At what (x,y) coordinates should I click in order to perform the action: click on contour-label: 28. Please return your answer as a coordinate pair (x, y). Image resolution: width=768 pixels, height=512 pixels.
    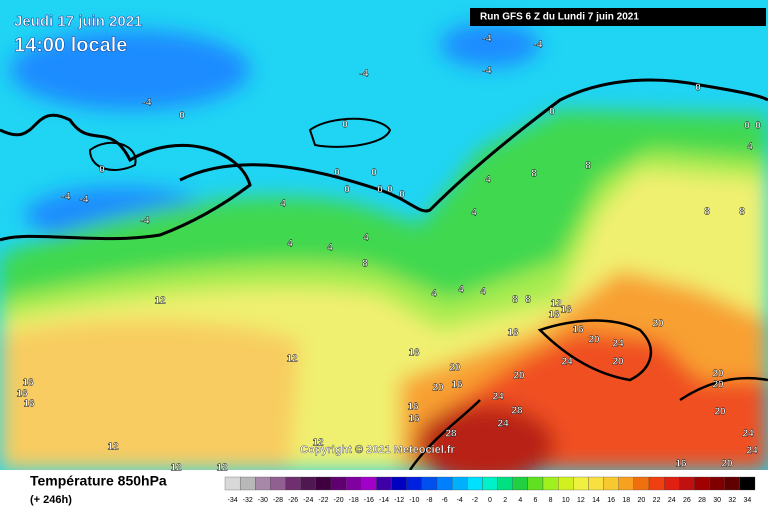
    Looking at the image, I should click on (517, 411).